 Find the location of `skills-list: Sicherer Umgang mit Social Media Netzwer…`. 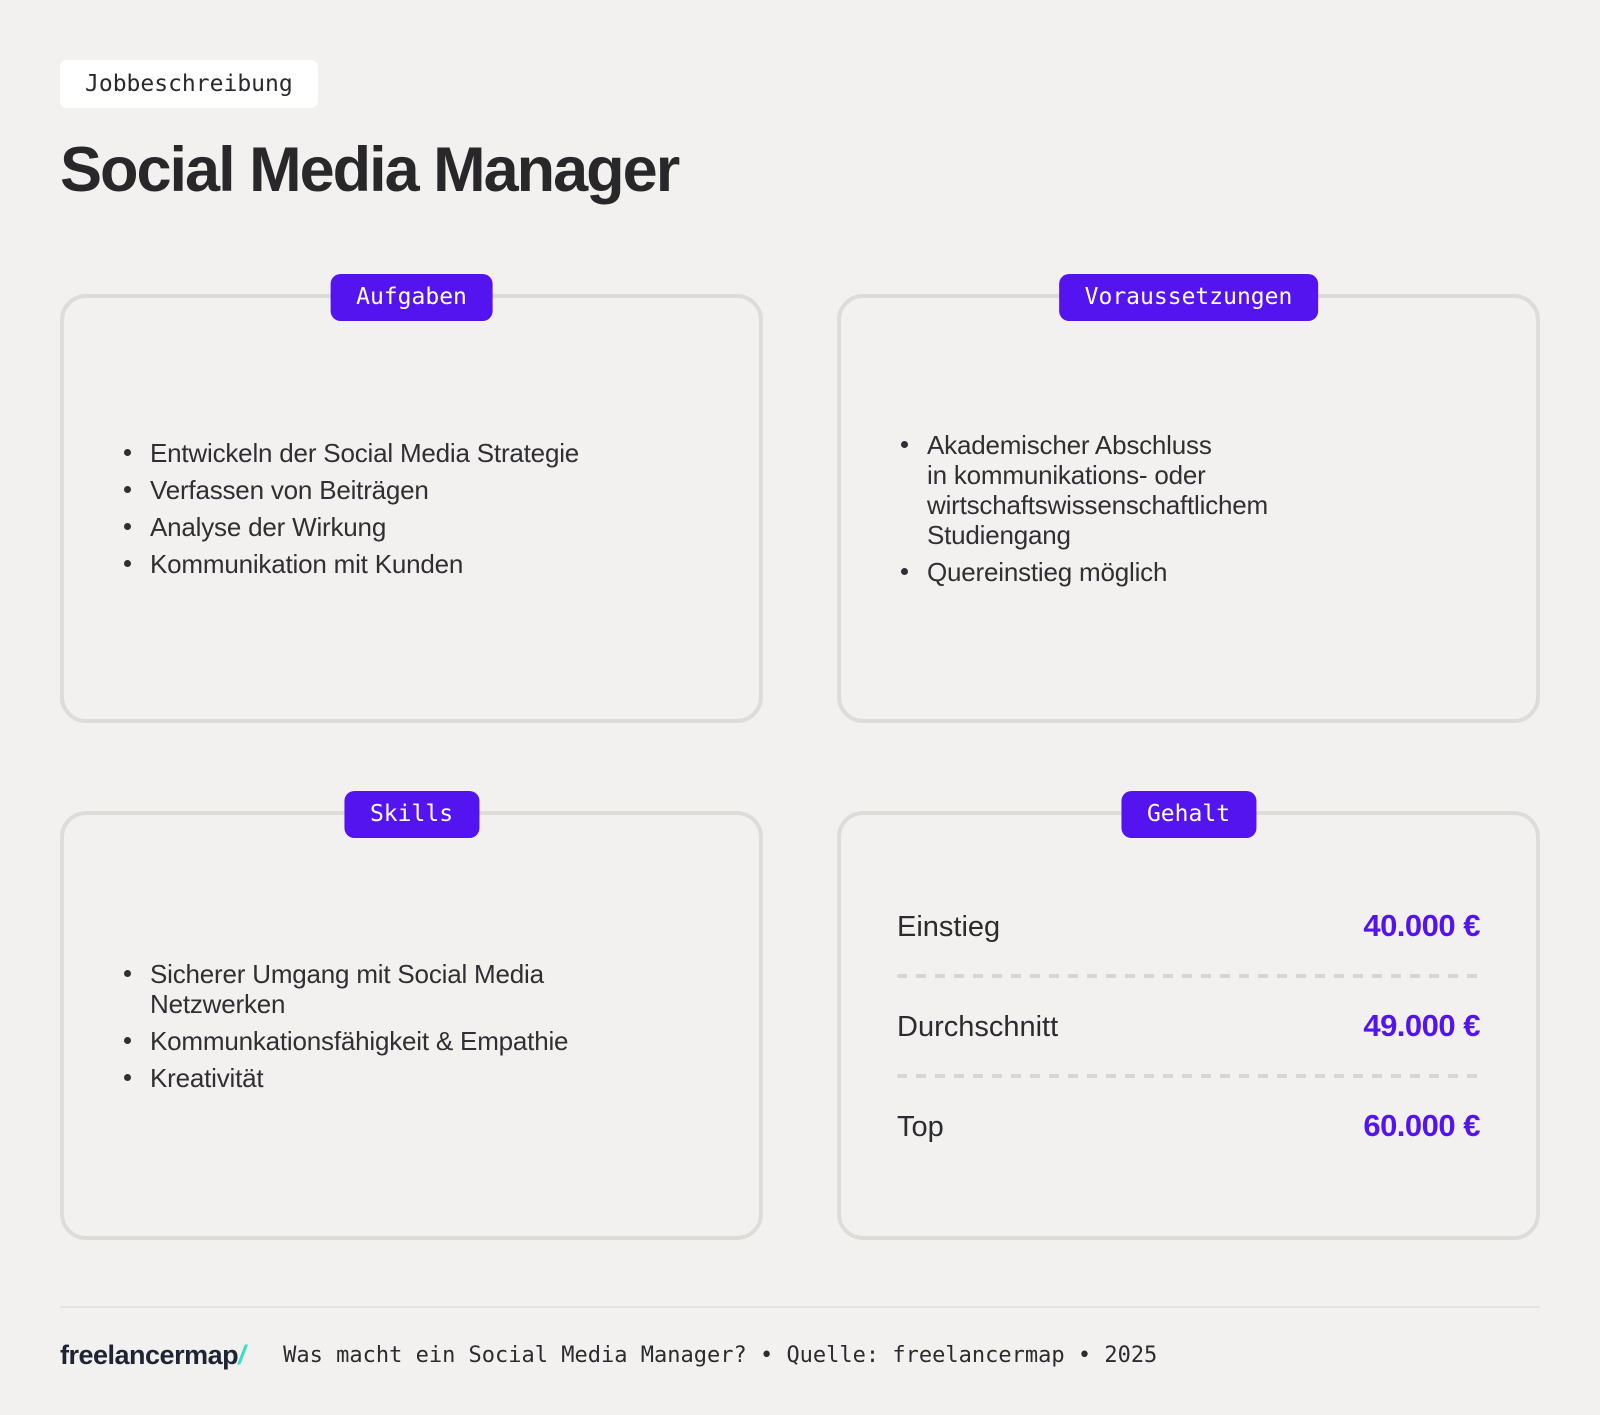

skills-list: Sicherer Umgang mit Social Media Netzwer… is located at coordinates (411, 1026).